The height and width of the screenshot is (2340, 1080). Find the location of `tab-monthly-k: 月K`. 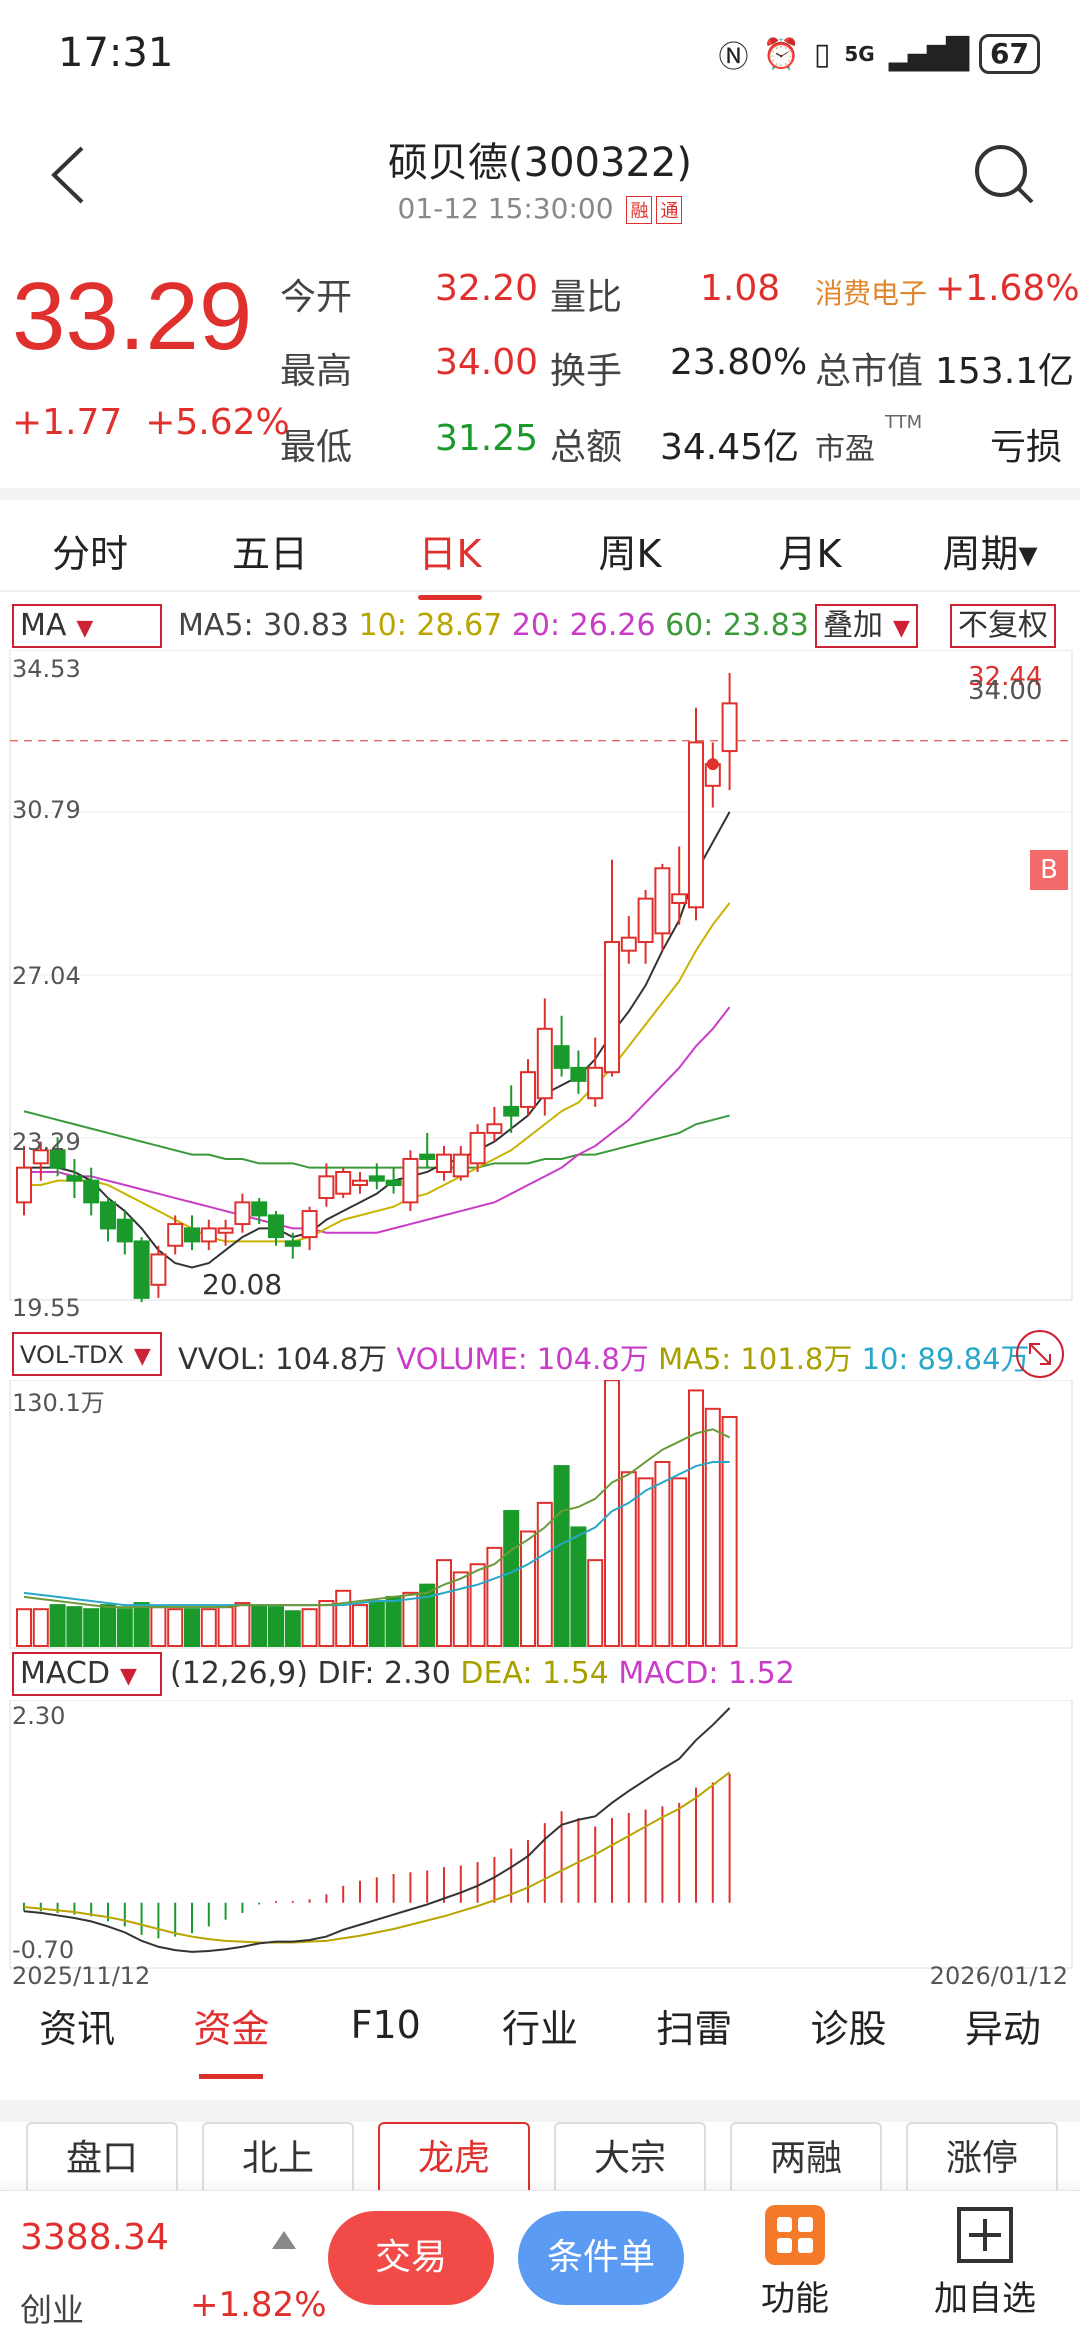

tab-monthly-k: 月K is located at coordinates (810, 553).